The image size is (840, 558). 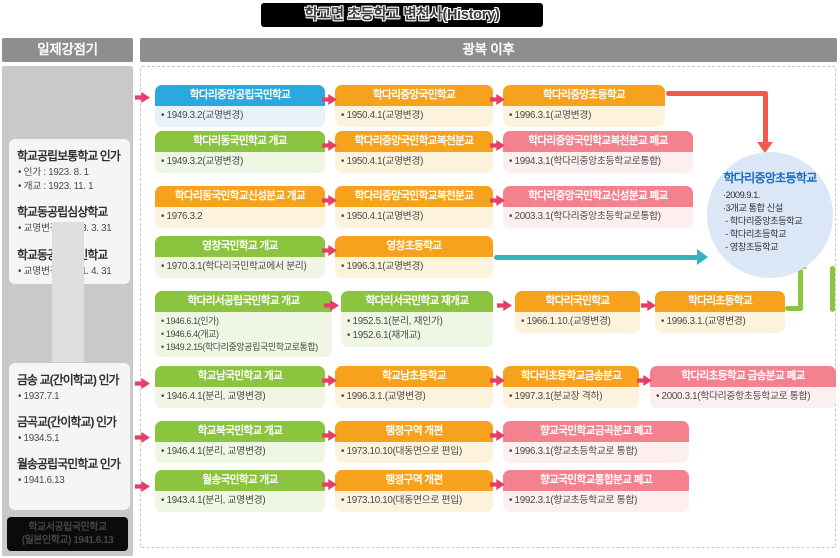 What do you see at coordinates (182, 216) in the screenshot?
I see `school-box-detail: • 1976.3.2` at bounding box center [182, 216].